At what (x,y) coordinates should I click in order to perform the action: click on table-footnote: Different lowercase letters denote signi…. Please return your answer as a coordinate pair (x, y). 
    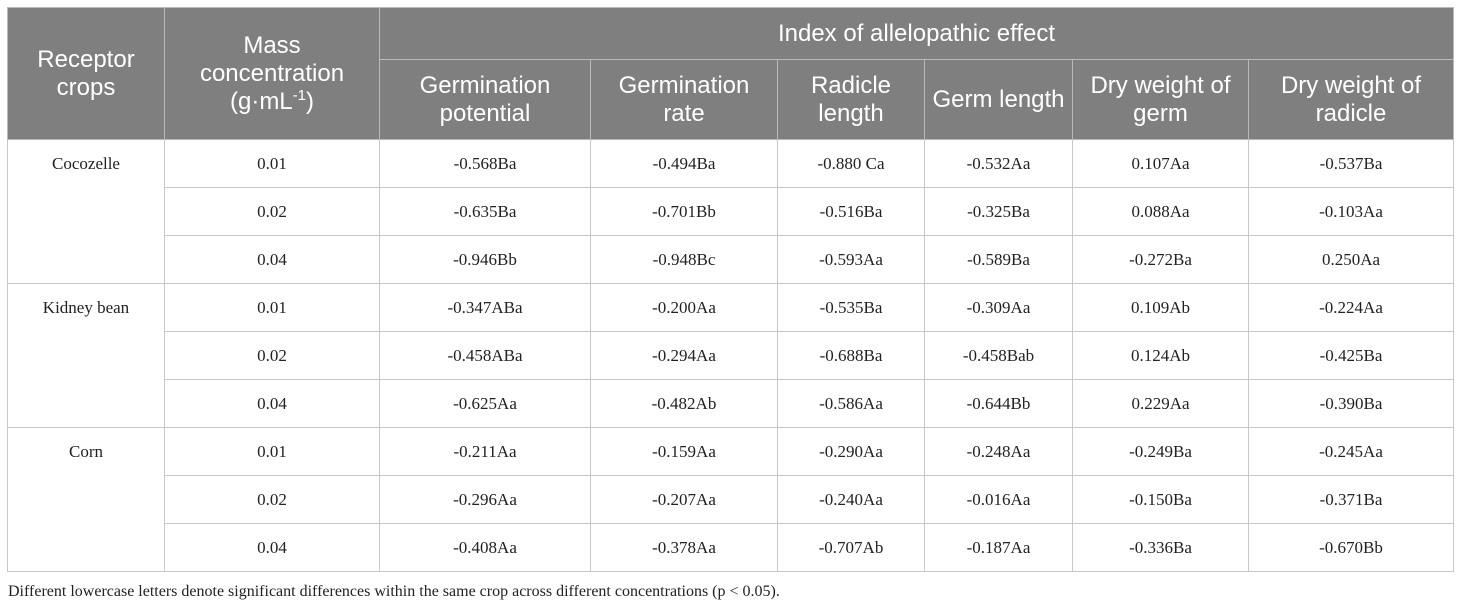
    Looking at the image, I should click on (394, 591).